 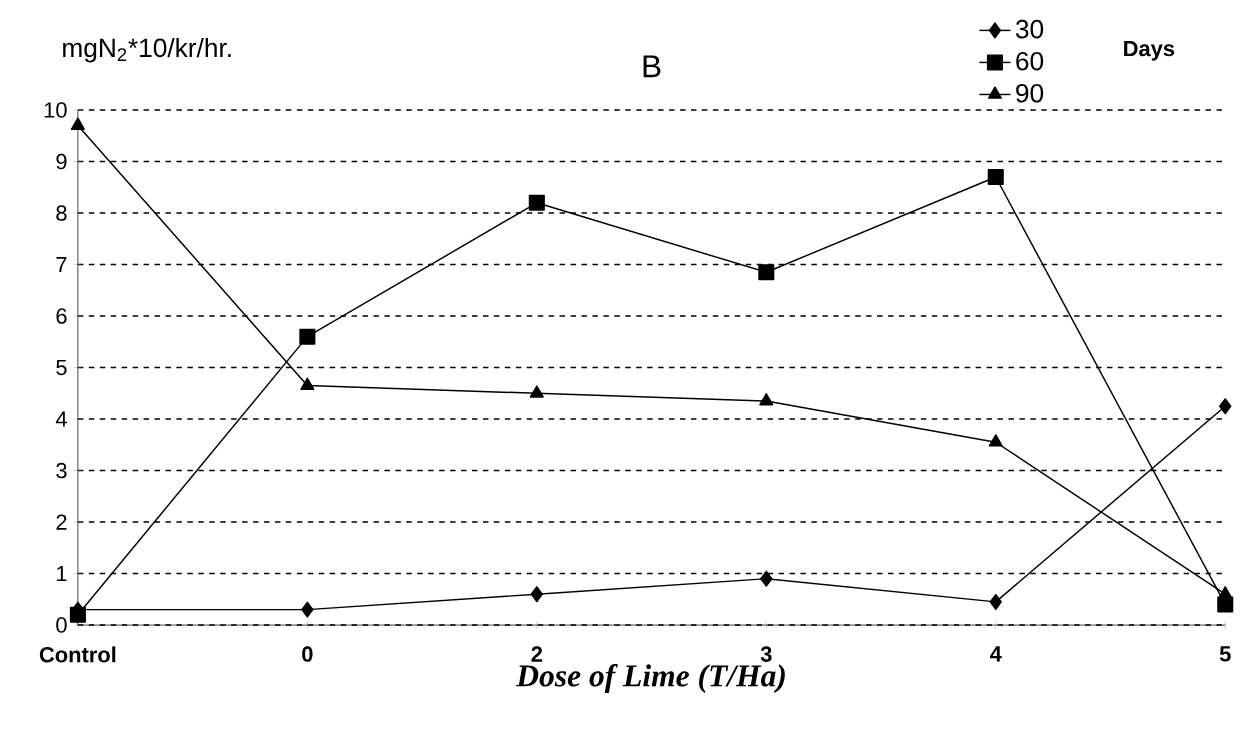 What do you see at coordinates (61, 265) in the screenshot?
I see `y-tick-label: 7` at bounding box center [61, 265].